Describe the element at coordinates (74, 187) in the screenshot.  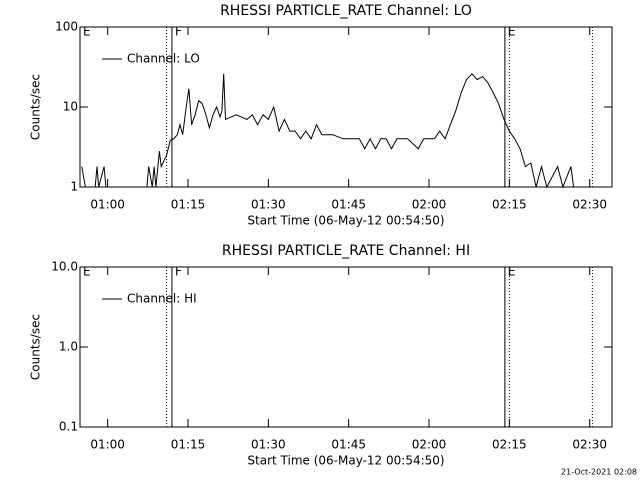
I see `y-tick-label: 1` at that location.